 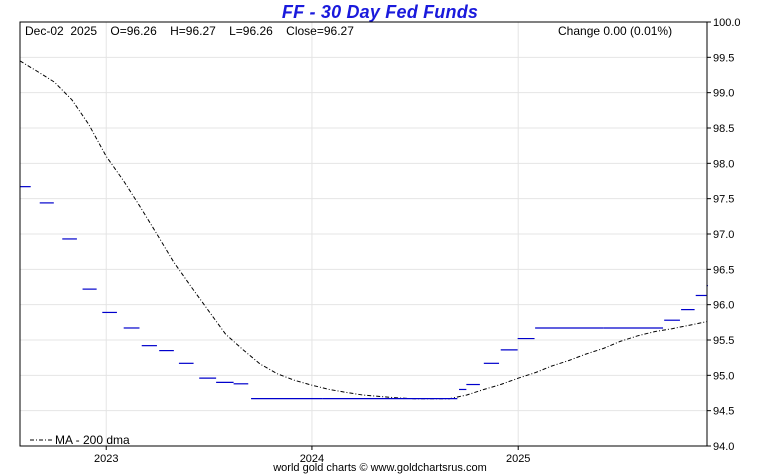 I want to click on y-tick-label: 96.5, so click(x=723, y=270).